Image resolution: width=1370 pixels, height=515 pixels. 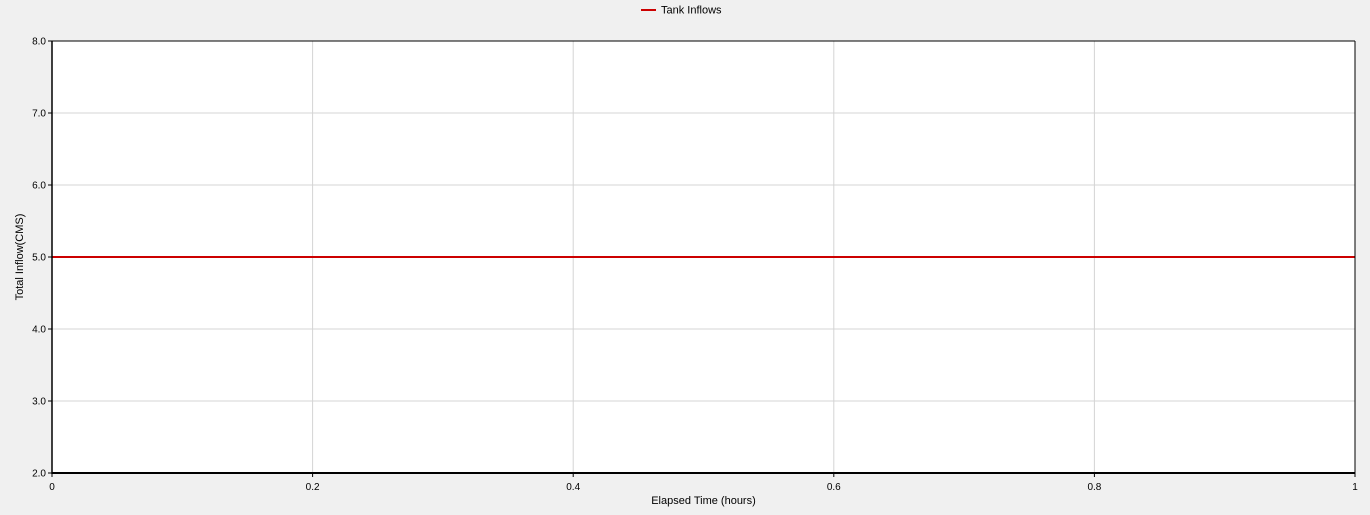 I want to click on y-tick-label: 5.0, so click(x=39, y=258).